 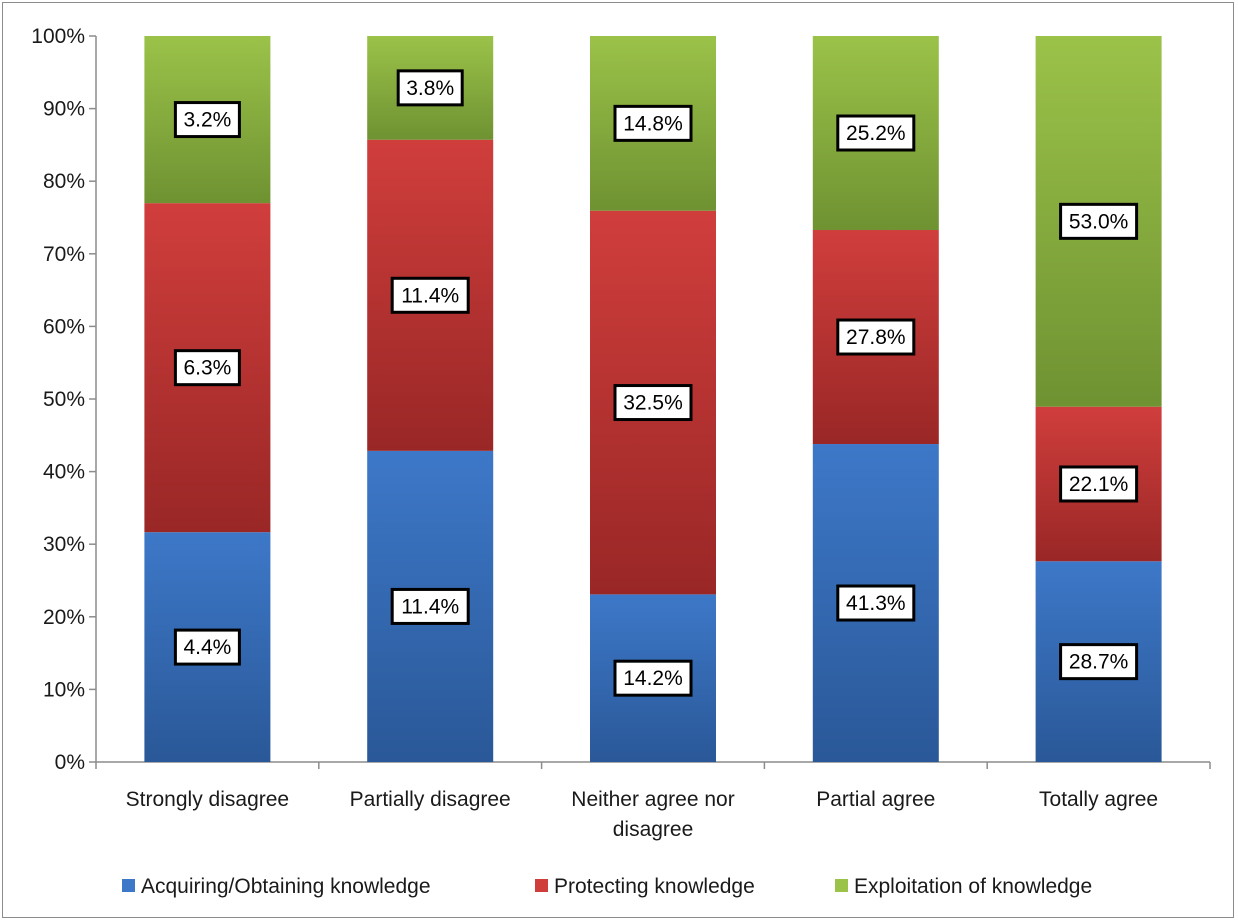 I want to click on data-label: 6.3%, so click(x=207, y=368).